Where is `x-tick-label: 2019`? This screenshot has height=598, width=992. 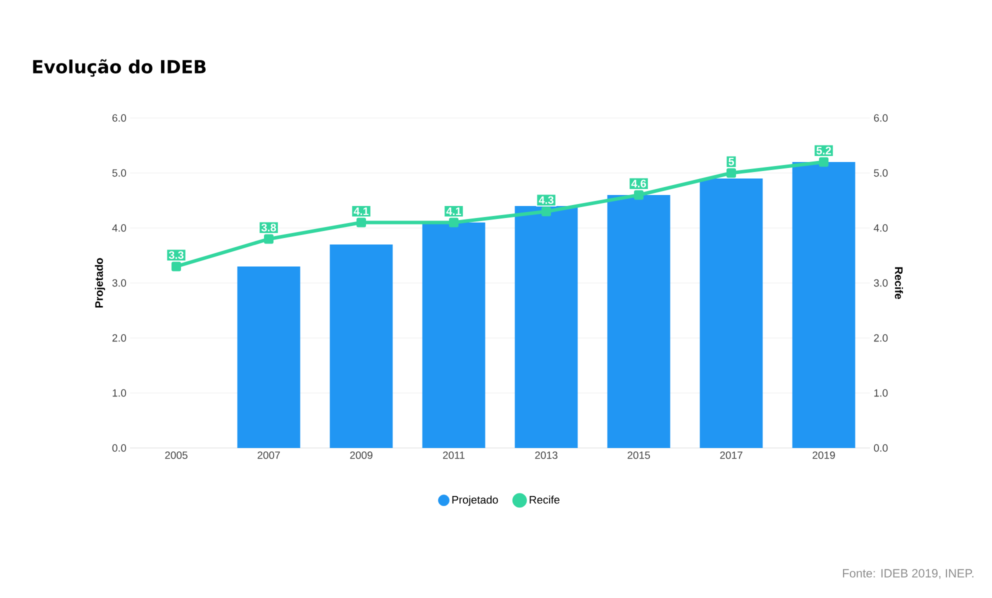 x-tick-label: 2019 is located at coordinates (823, 455).